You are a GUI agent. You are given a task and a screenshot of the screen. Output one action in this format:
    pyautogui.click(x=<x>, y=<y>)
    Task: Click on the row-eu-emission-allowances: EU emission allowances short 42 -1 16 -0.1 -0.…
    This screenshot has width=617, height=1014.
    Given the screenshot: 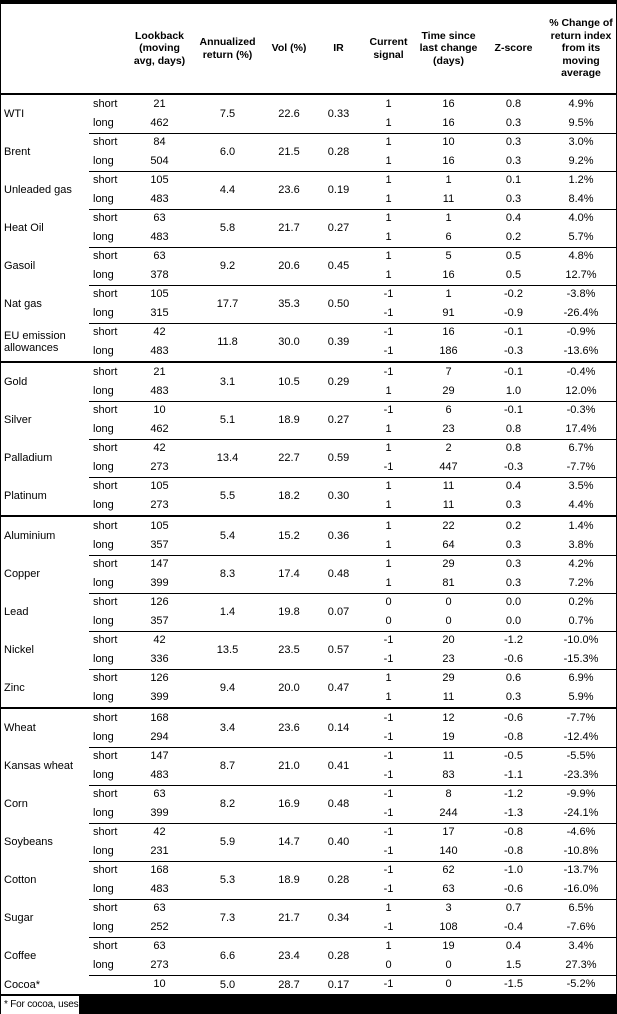 What is the action you would take?
    pyautogui.click(x=308, y=342)
    